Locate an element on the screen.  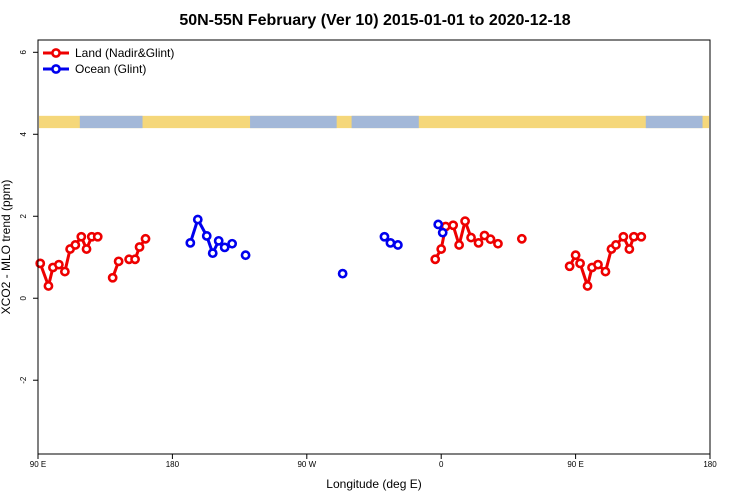
y-tick-label: 0 is located at coordinates (23, 297).